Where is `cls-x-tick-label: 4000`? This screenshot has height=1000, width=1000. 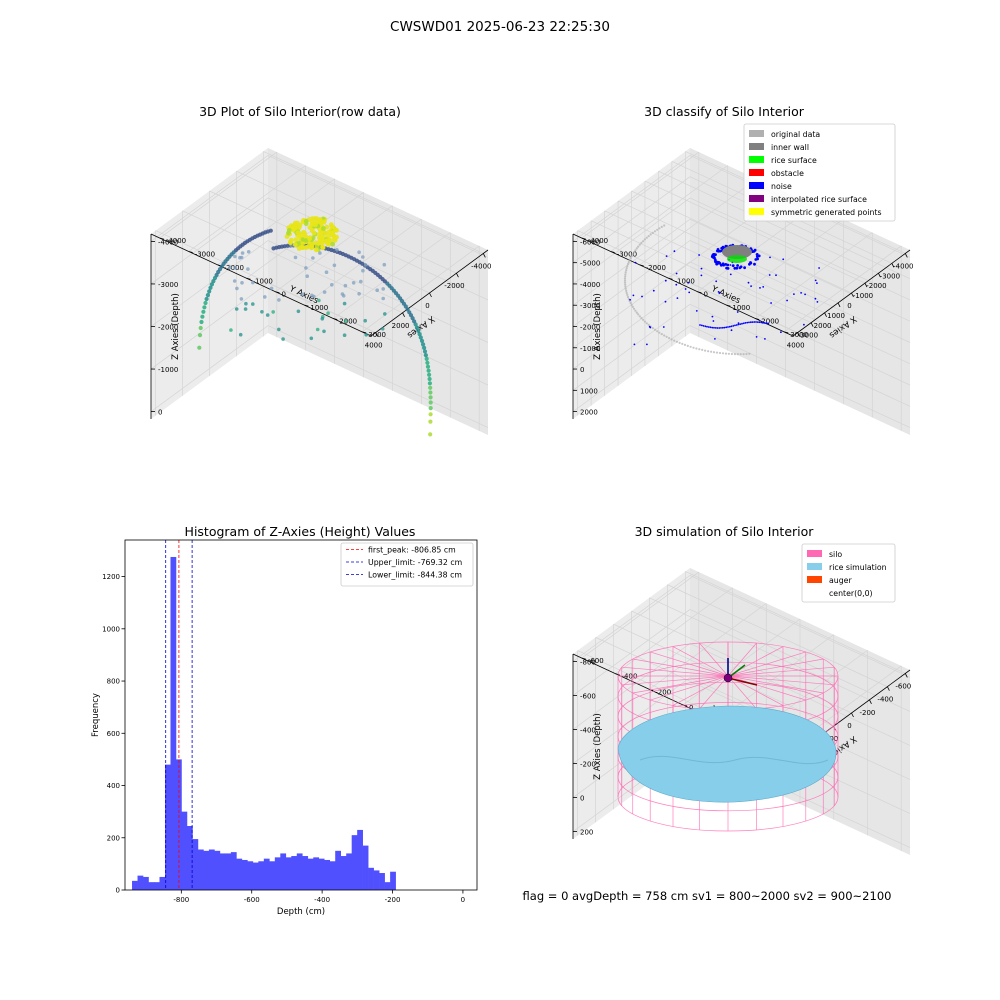
cls-x-tick-label: 4000 is located at coordinates (796, 346).